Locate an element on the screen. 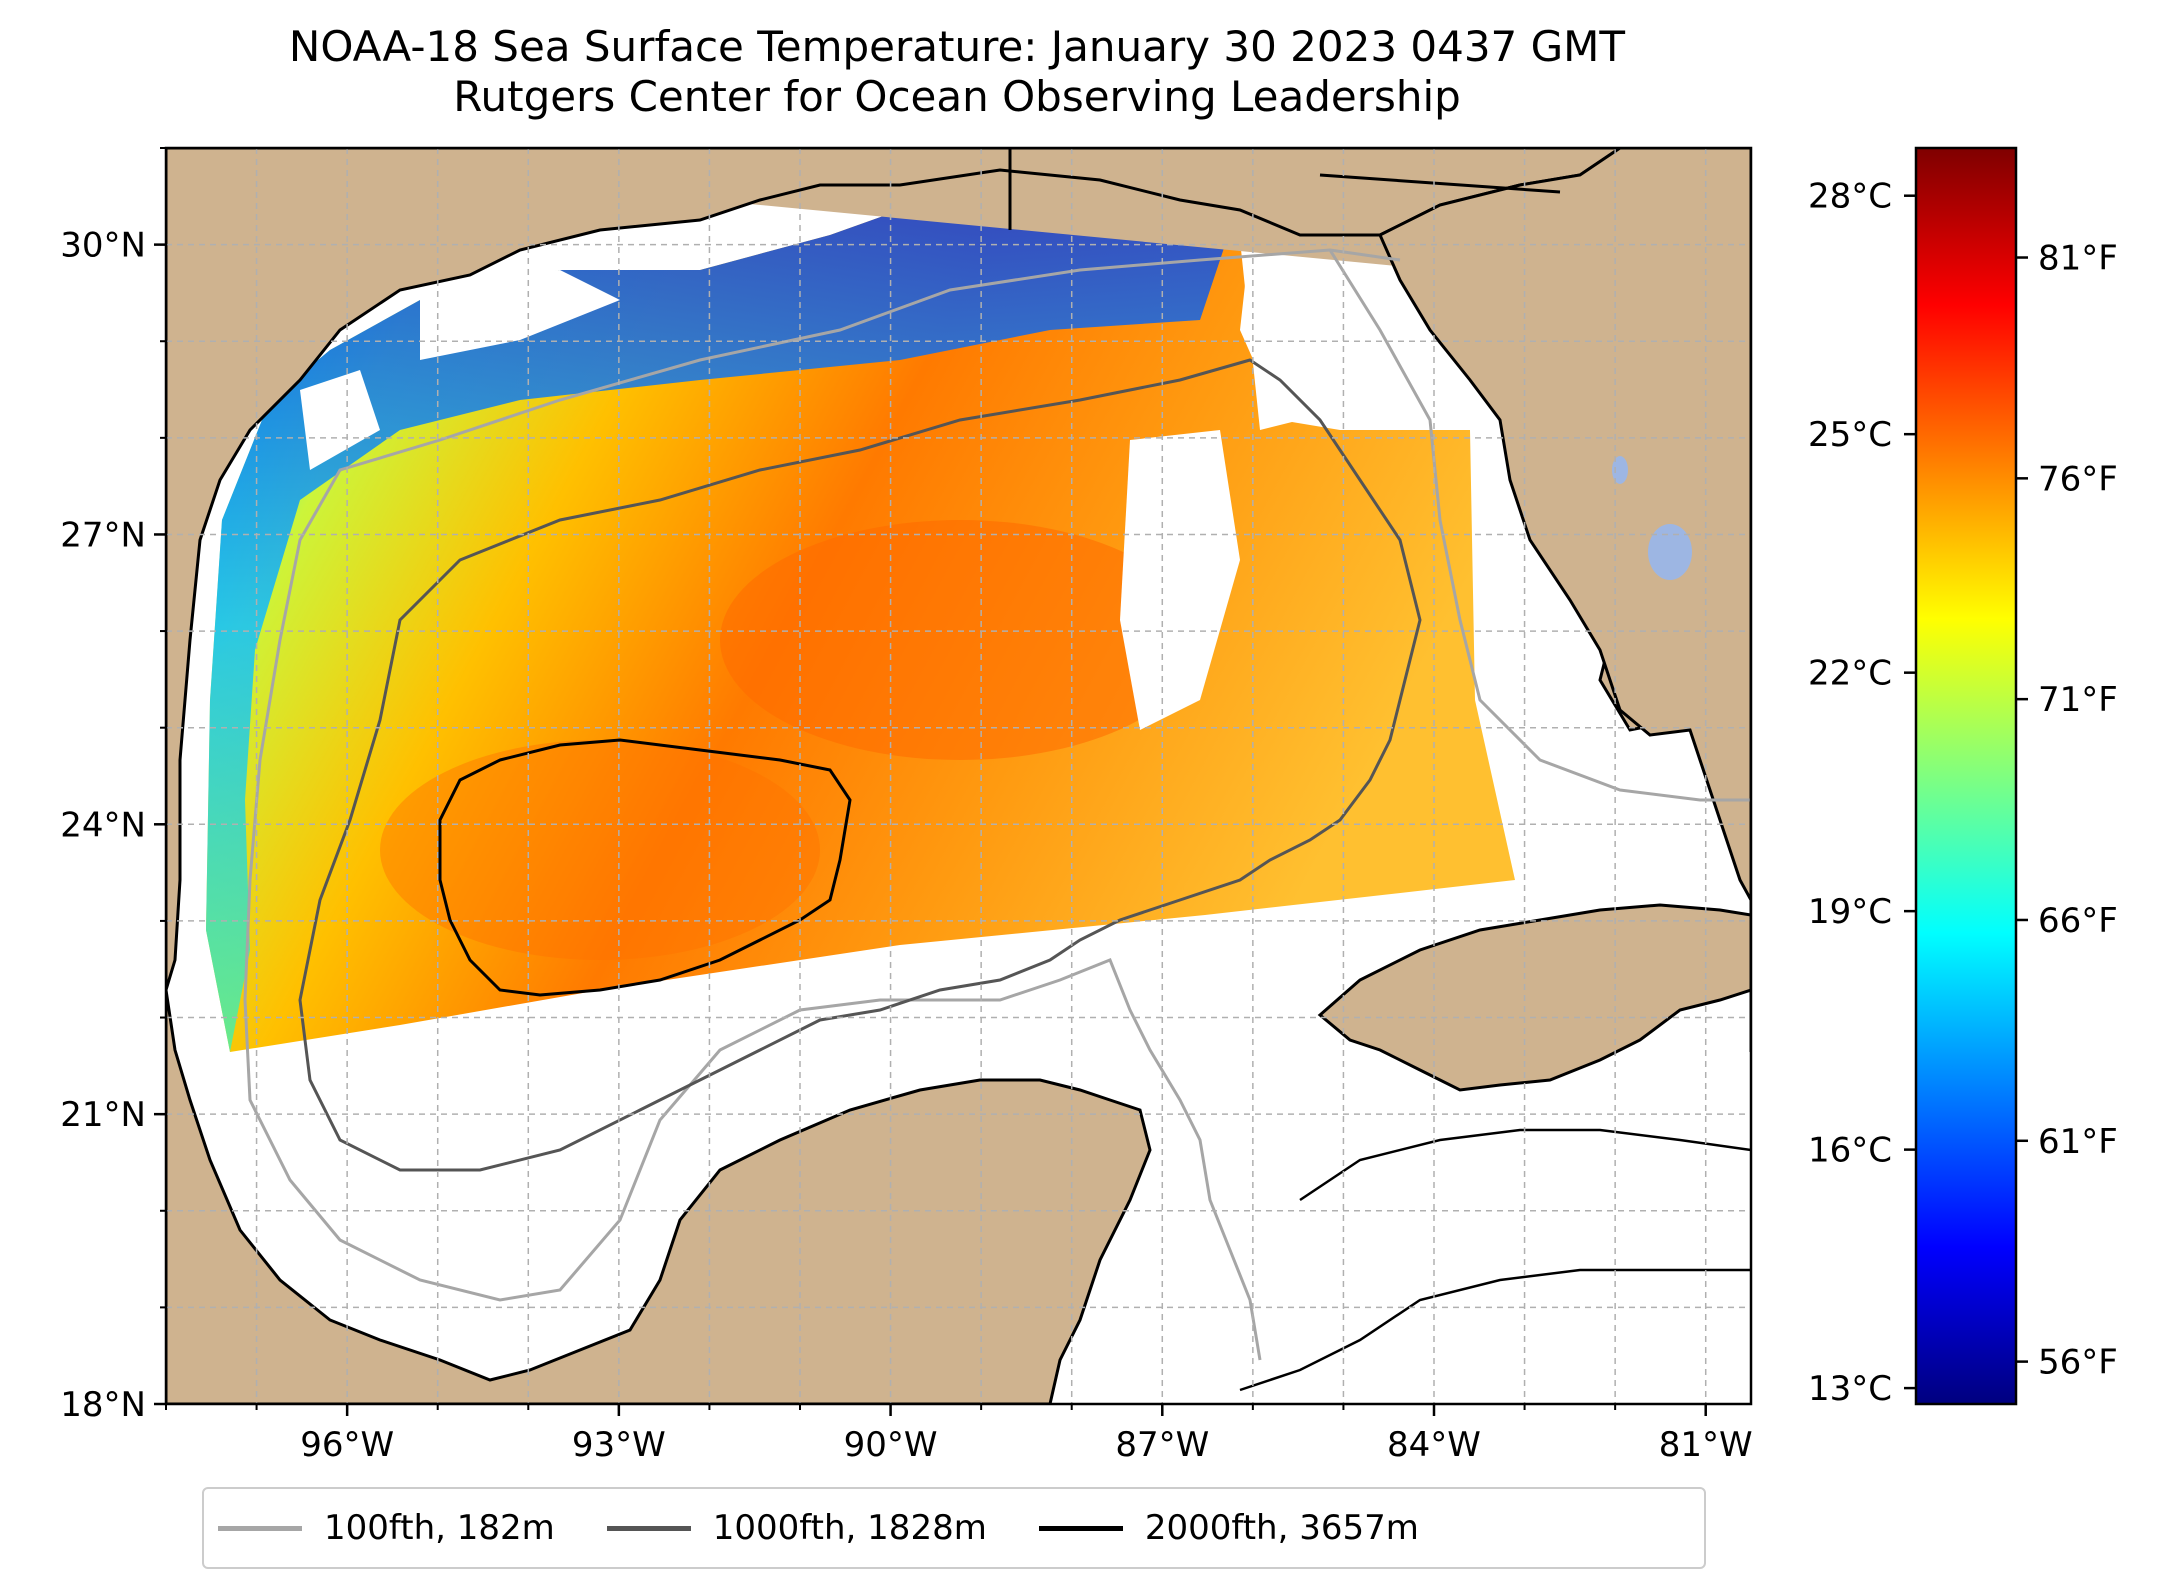 Image resolution: width=2160 pixels, height=1582 pixels. land-mexico is located at coordinates (659, 1196).